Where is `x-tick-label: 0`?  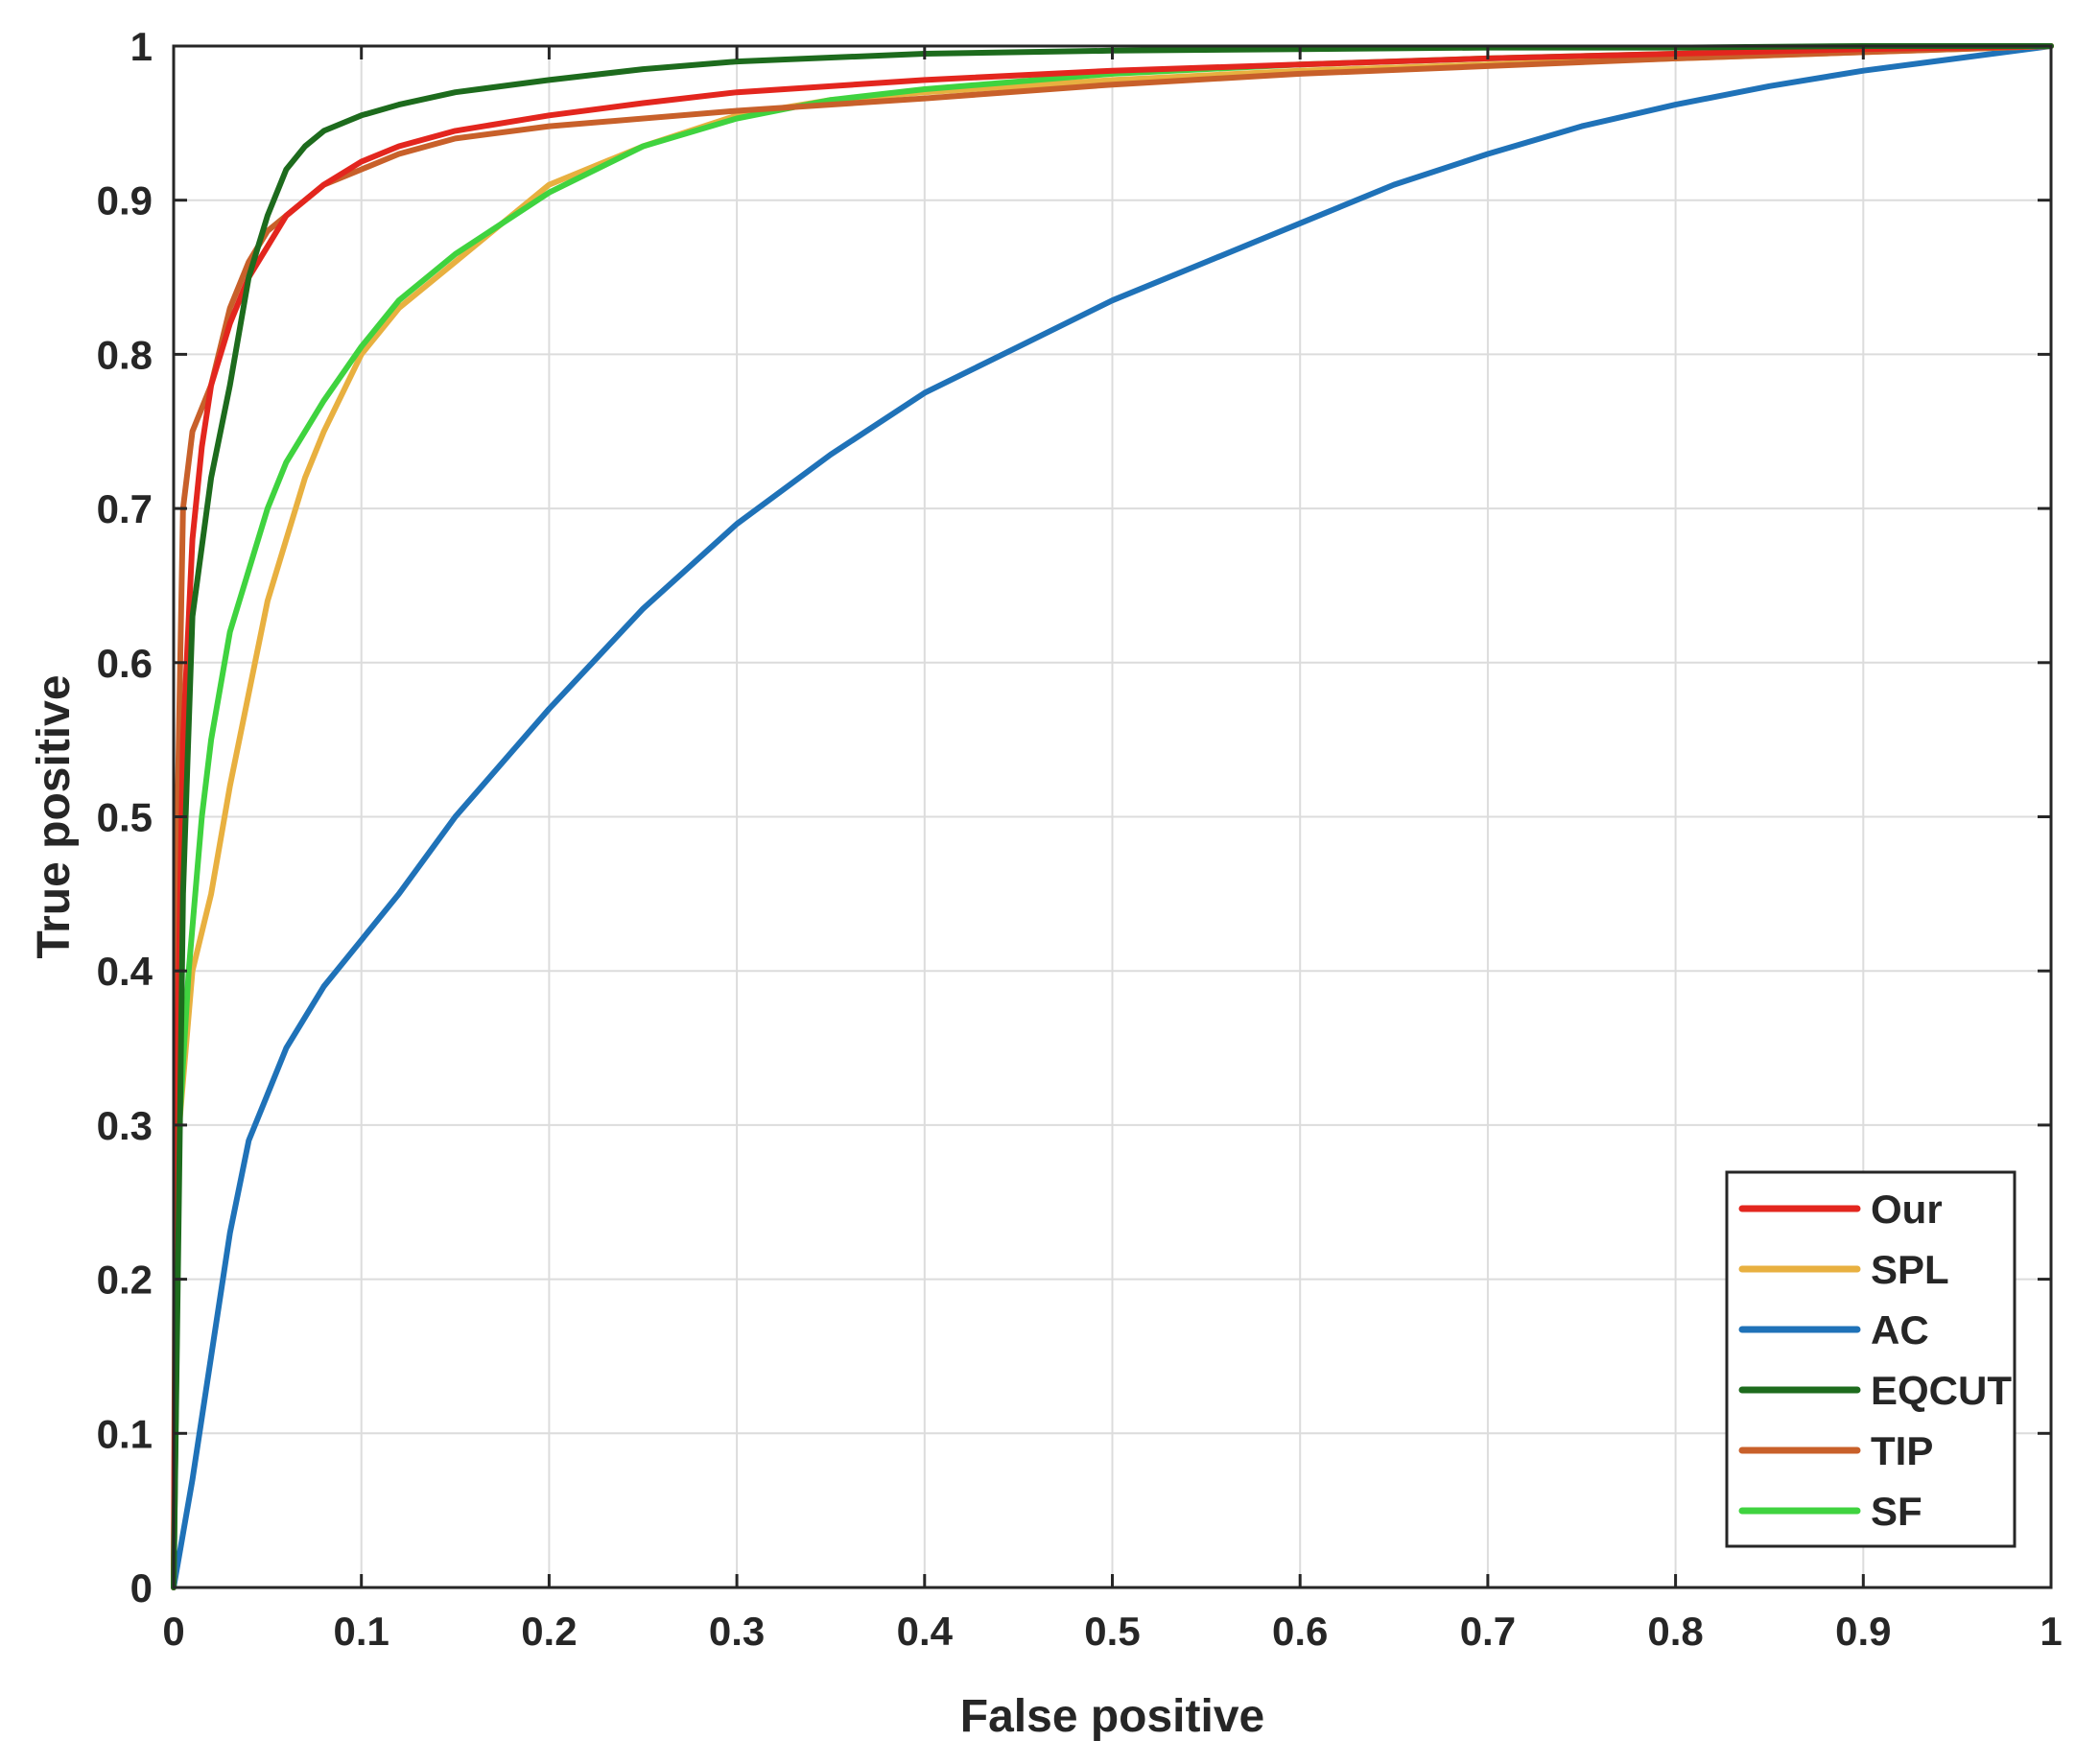
x-tick-label: 0 is located at coordinates (173, 1631).